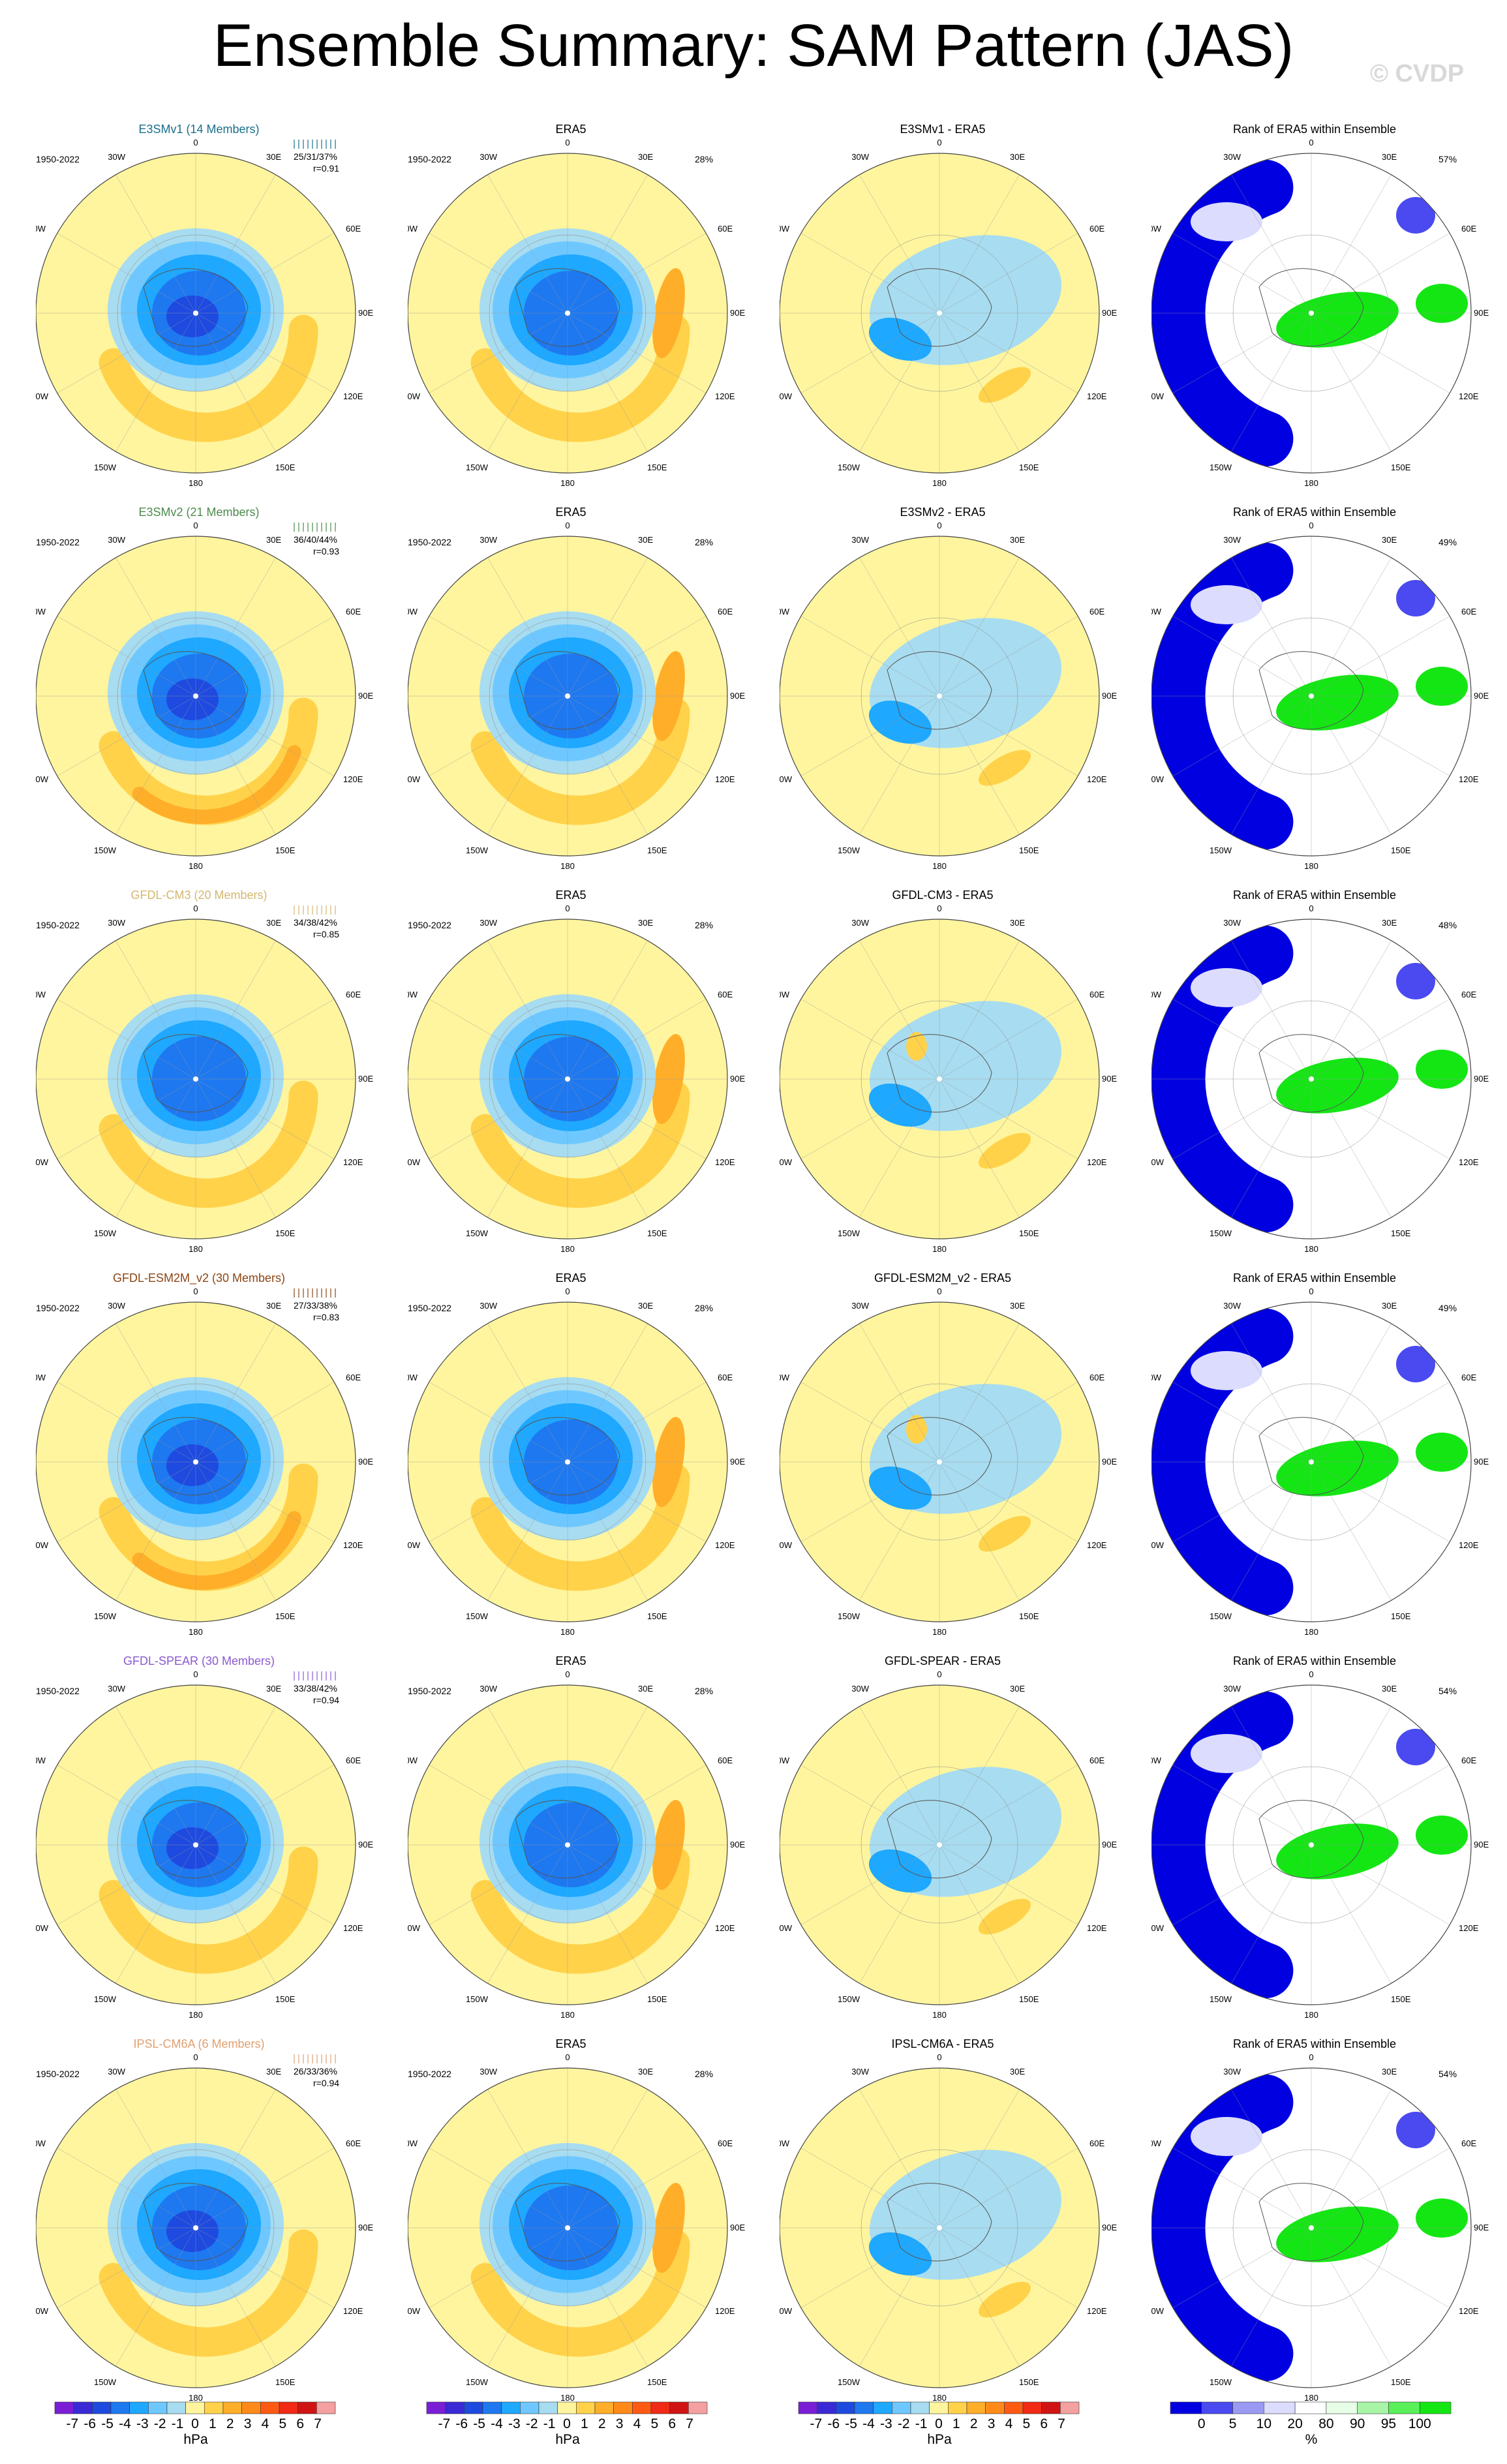 This screenshot has width=1507, height=2464. What do you see at coordinates (1263, 2423) in the screenshot?
I see `colorbar-tick-label: 10` at bounding box center [1263, 2423].